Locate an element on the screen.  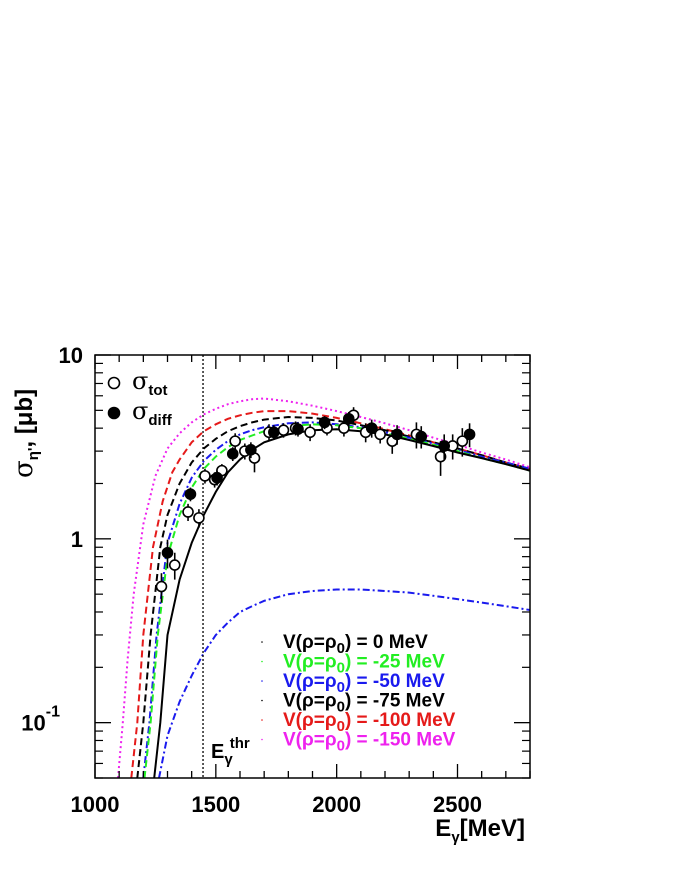
y-axis-title: ση', [μb] is located at coordinates (25, 433).